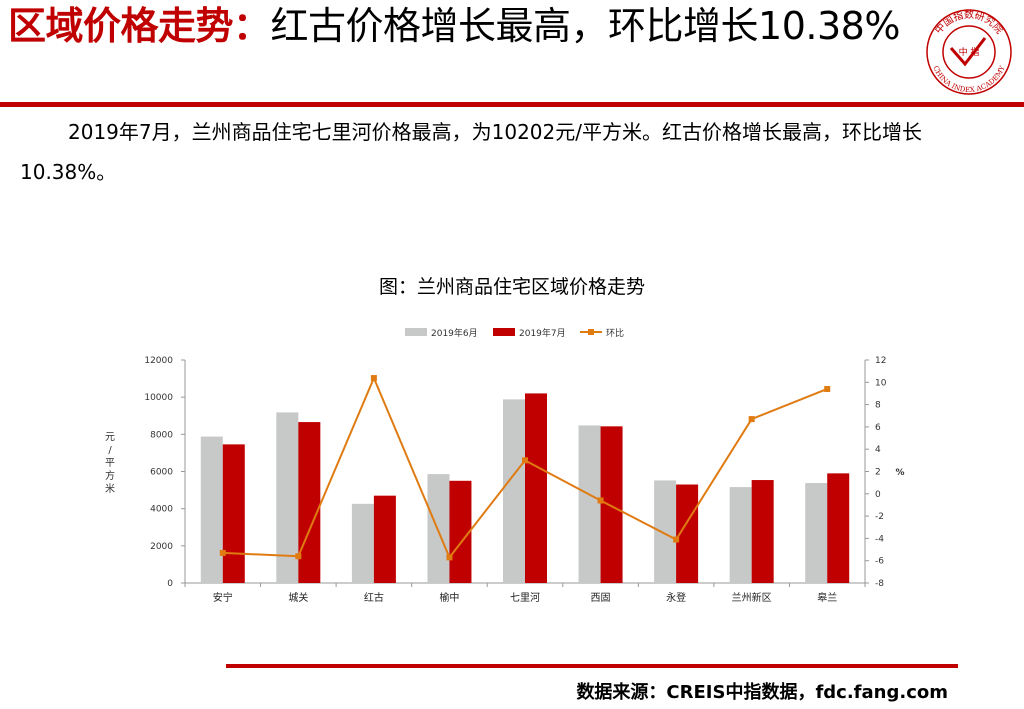  Describe the element at coordinates (676, 597) in the screenshot. I see `x-tick-label: 永登` at that location.